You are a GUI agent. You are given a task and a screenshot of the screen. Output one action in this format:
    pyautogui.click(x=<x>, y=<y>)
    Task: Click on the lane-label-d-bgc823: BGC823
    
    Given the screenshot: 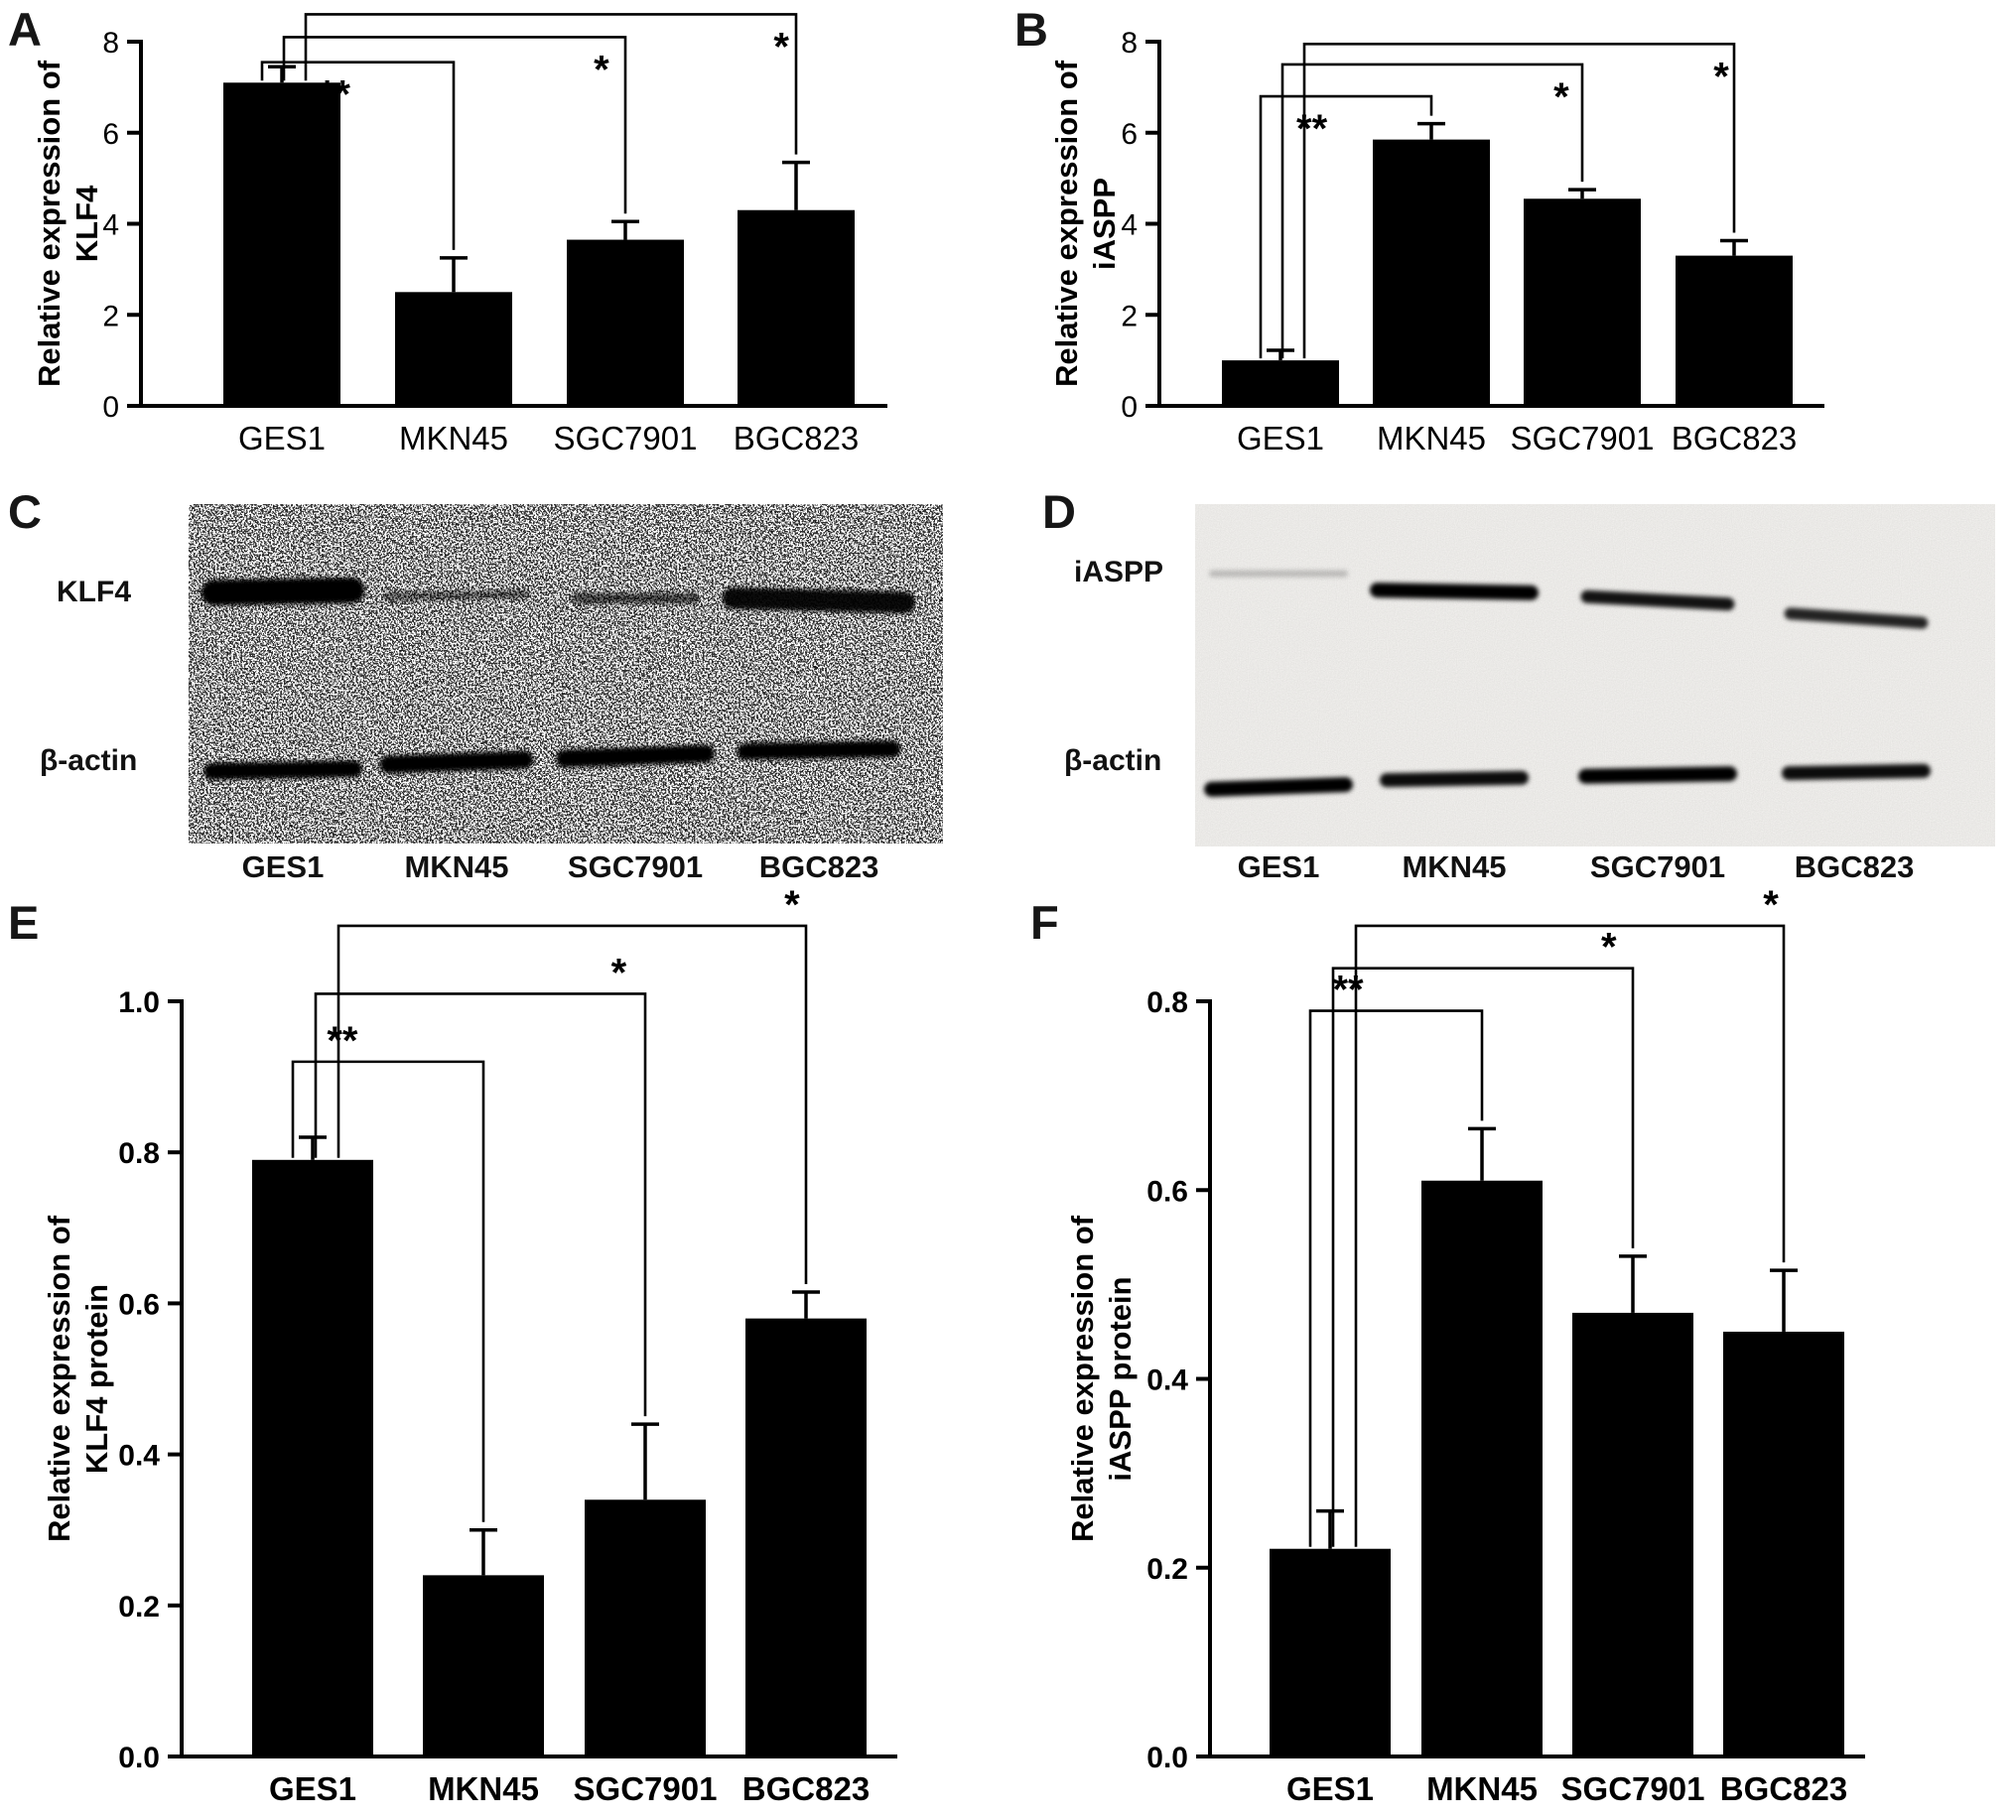 What is the action you would take?
    pyautogui.click(x=1855, y=866)
    